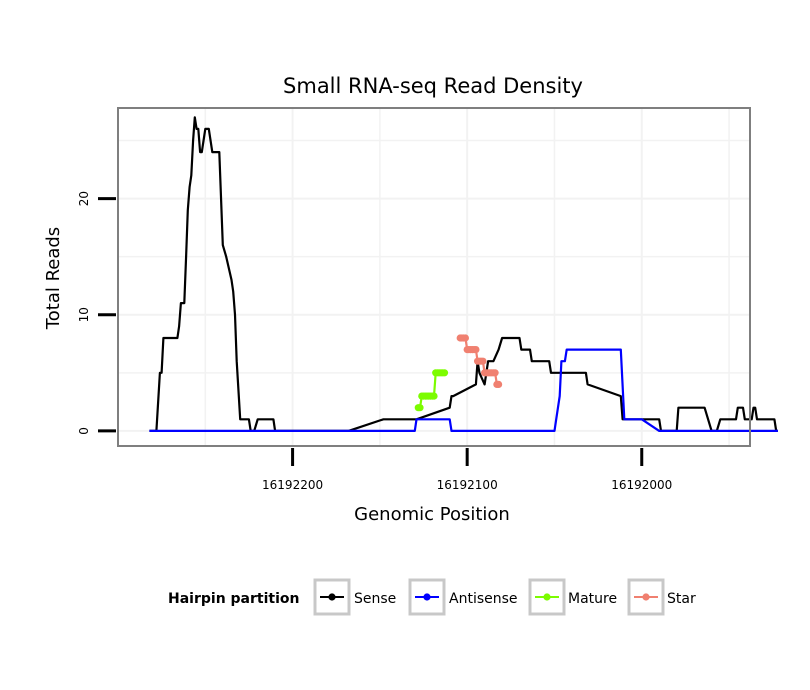  What do you see at coordinates (463, 390) in the screenshot?
I see `series-line-antisense` at bounding box center [463, 390].